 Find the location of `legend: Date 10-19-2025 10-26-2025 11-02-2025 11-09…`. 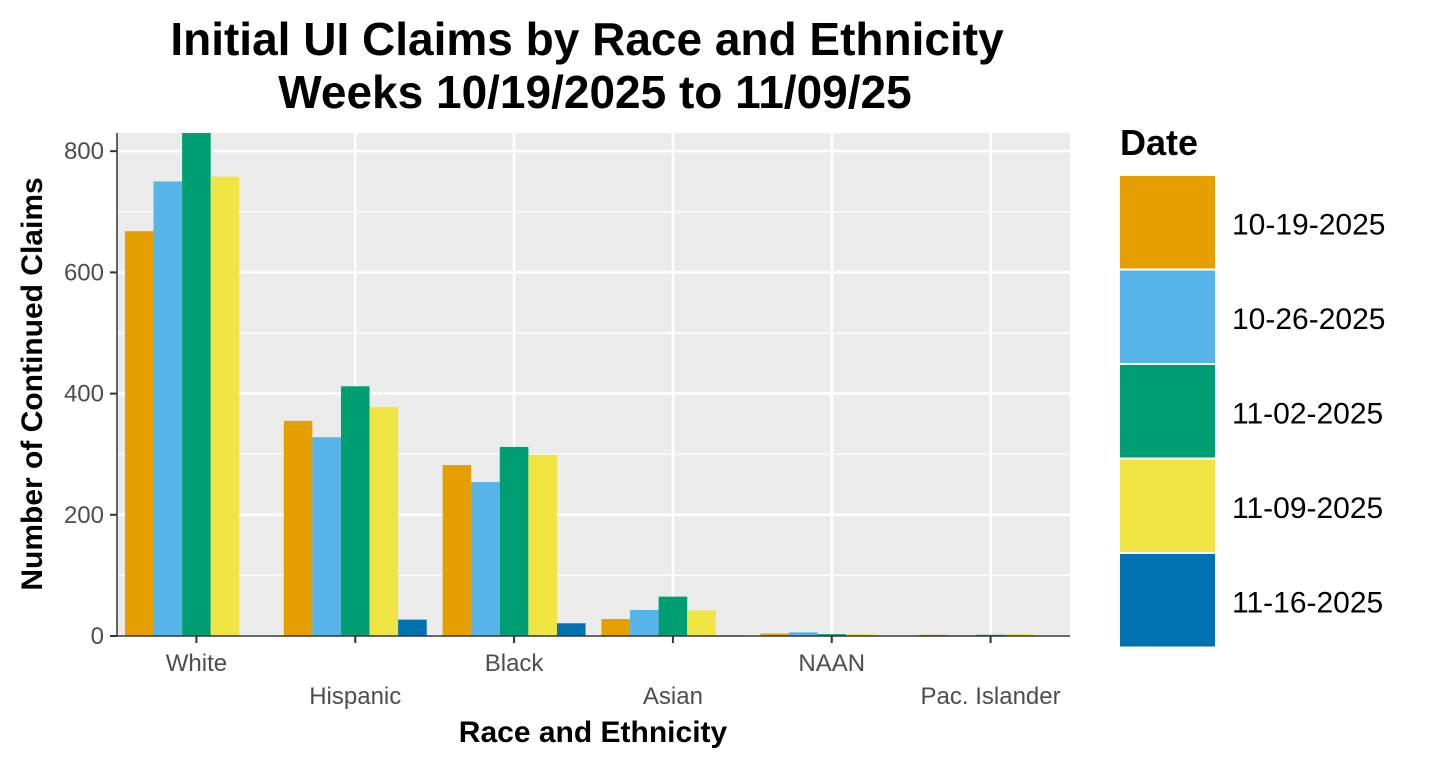

legend: Date 10-19-2025 10-26-2025 11-02-2025 11-09… is located at coordinates (1252, 384).